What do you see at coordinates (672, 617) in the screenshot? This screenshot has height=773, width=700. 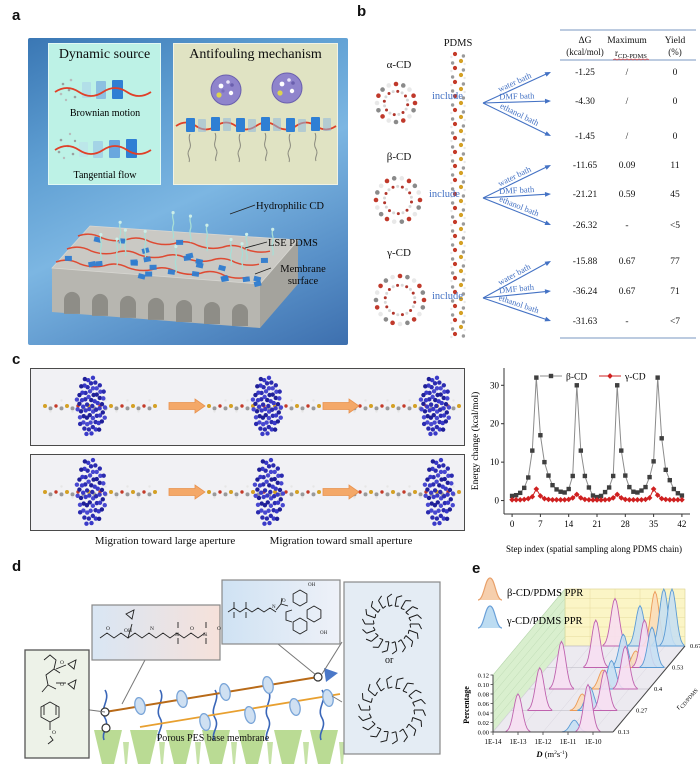 I see `distribution-peak-blue` at bounding box center [672, 617].